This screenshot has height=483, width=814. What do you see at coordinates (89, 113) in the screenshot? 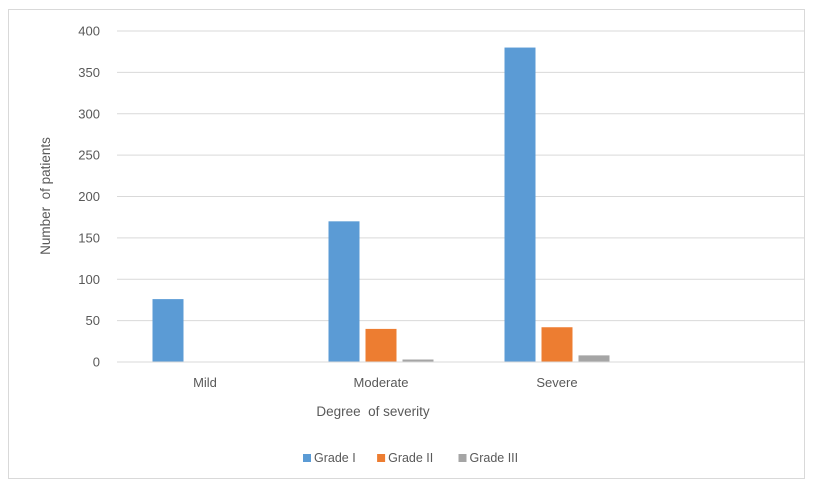
I see `y-tick-label: 300` at bounding box center [89, 113].